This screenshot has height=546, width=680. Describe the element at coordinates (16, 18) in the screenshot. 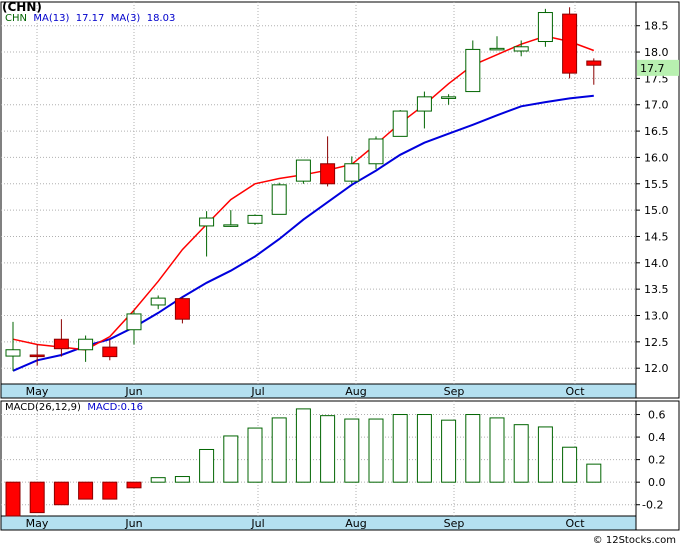

I see `legend-ticker: CHN` at that location.